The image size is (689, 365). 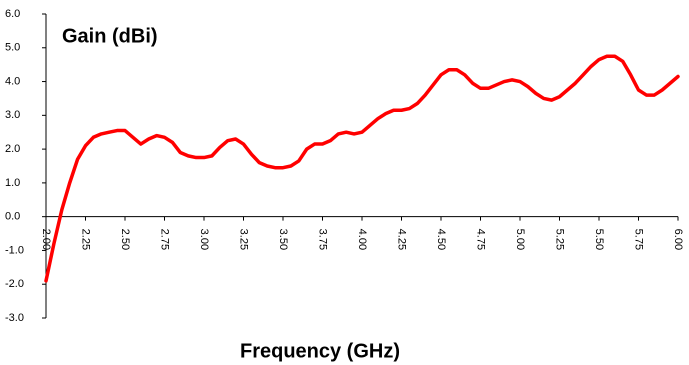 What do you see at coordinates (204, 239) in the screenshot?
I see `x-tick-label: 3.00` at bounding box center [204, 239].